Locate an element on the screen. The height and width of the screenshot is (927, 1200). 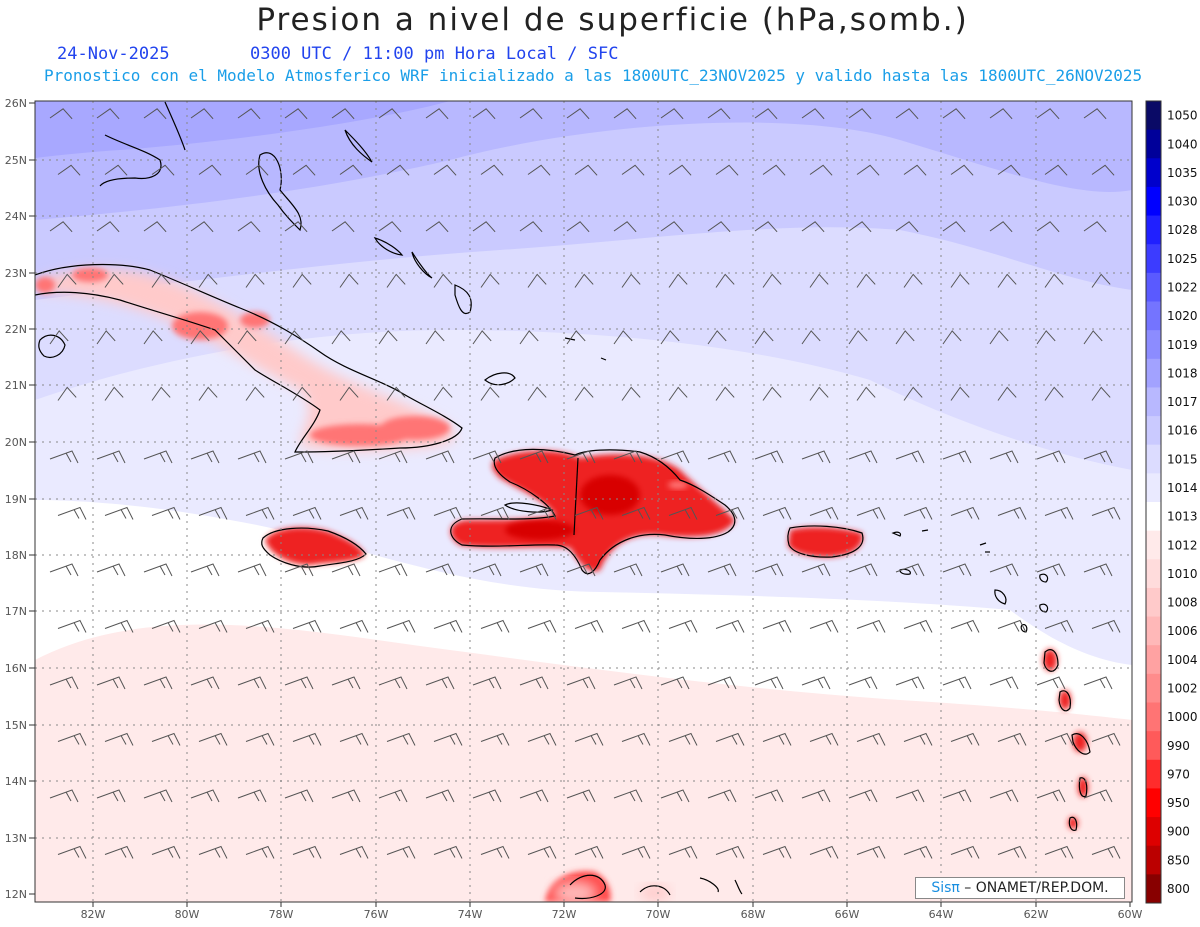
lat-label: 21N is located at coordinates (16, 385).